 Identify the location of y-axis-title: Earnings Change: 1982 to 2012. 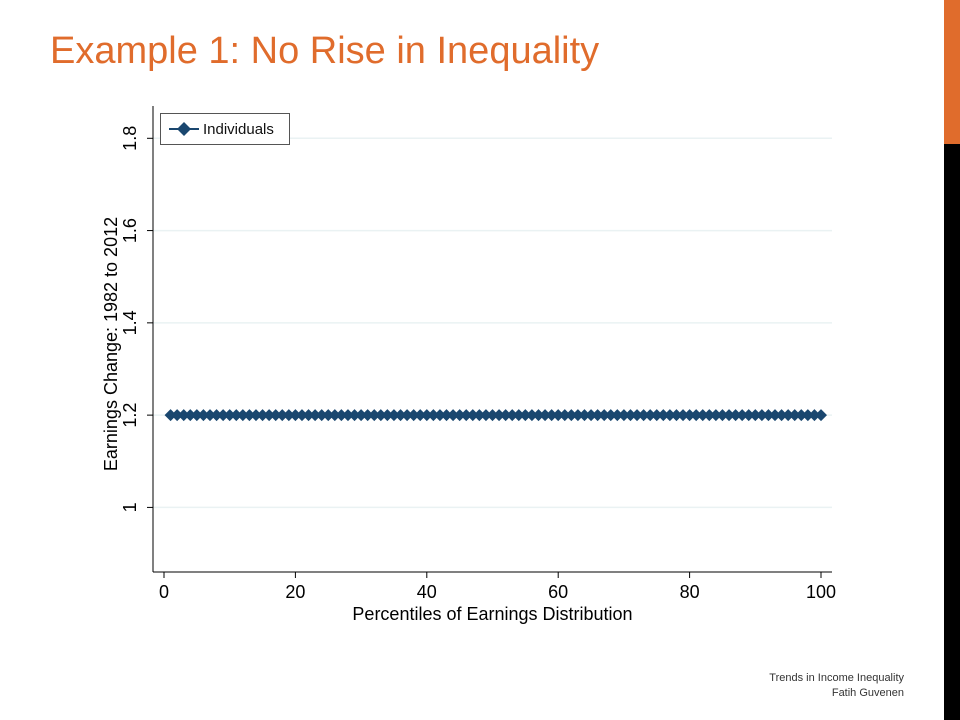
(111, 344).